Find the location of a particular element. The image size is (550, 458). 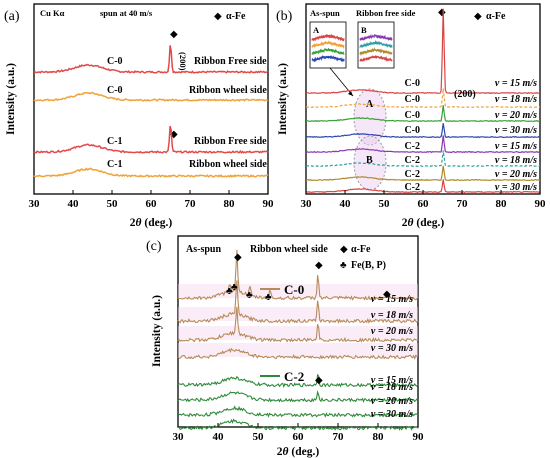

panel-c-tick-label: 70 is located at coordinates (339, 437).